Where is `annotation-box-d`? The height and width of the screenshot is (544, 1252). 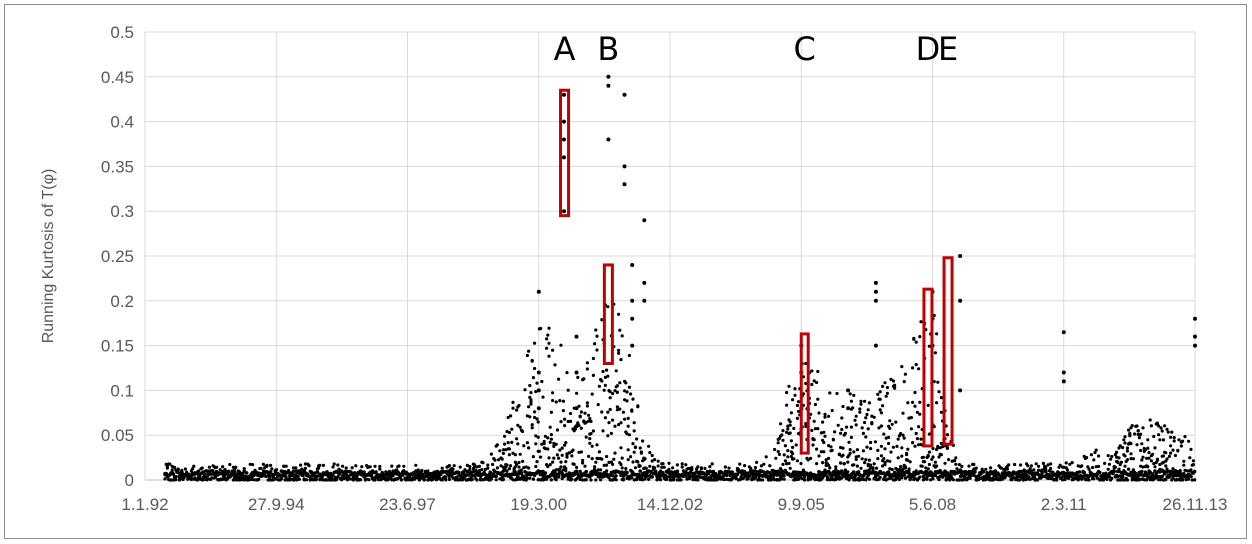
annotation-box-d is located at coordinates (928, 367).